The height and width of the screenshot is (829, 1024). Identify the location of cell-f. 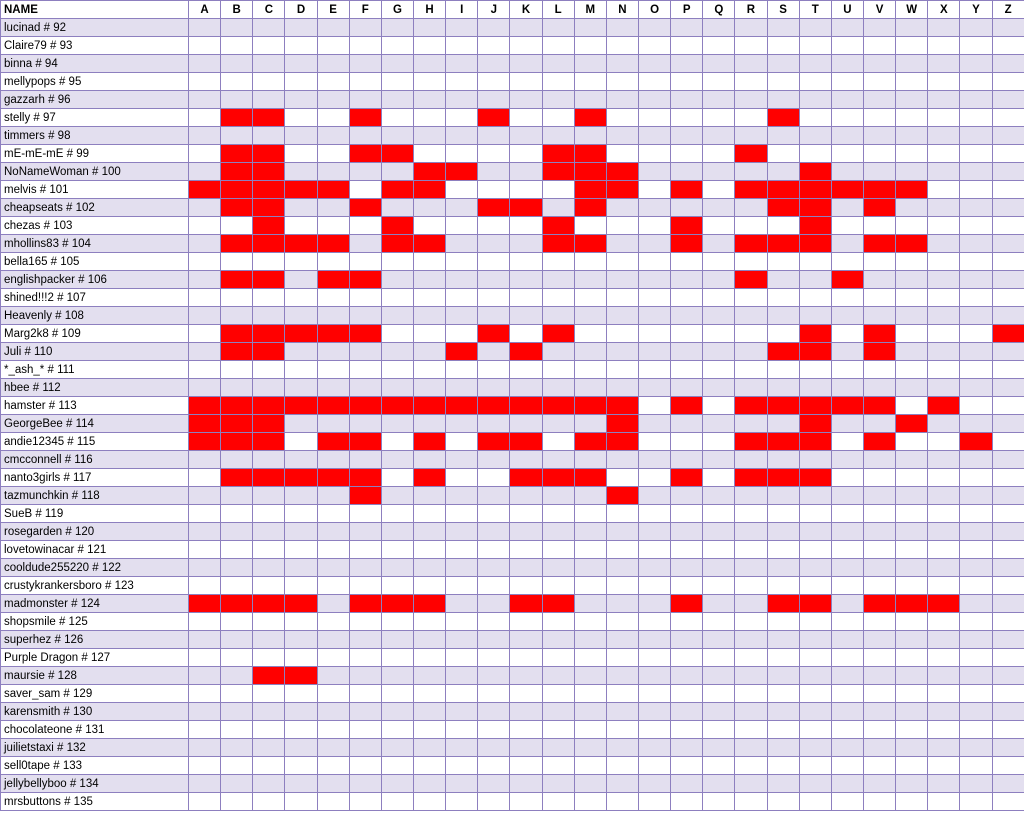
(365, 225).